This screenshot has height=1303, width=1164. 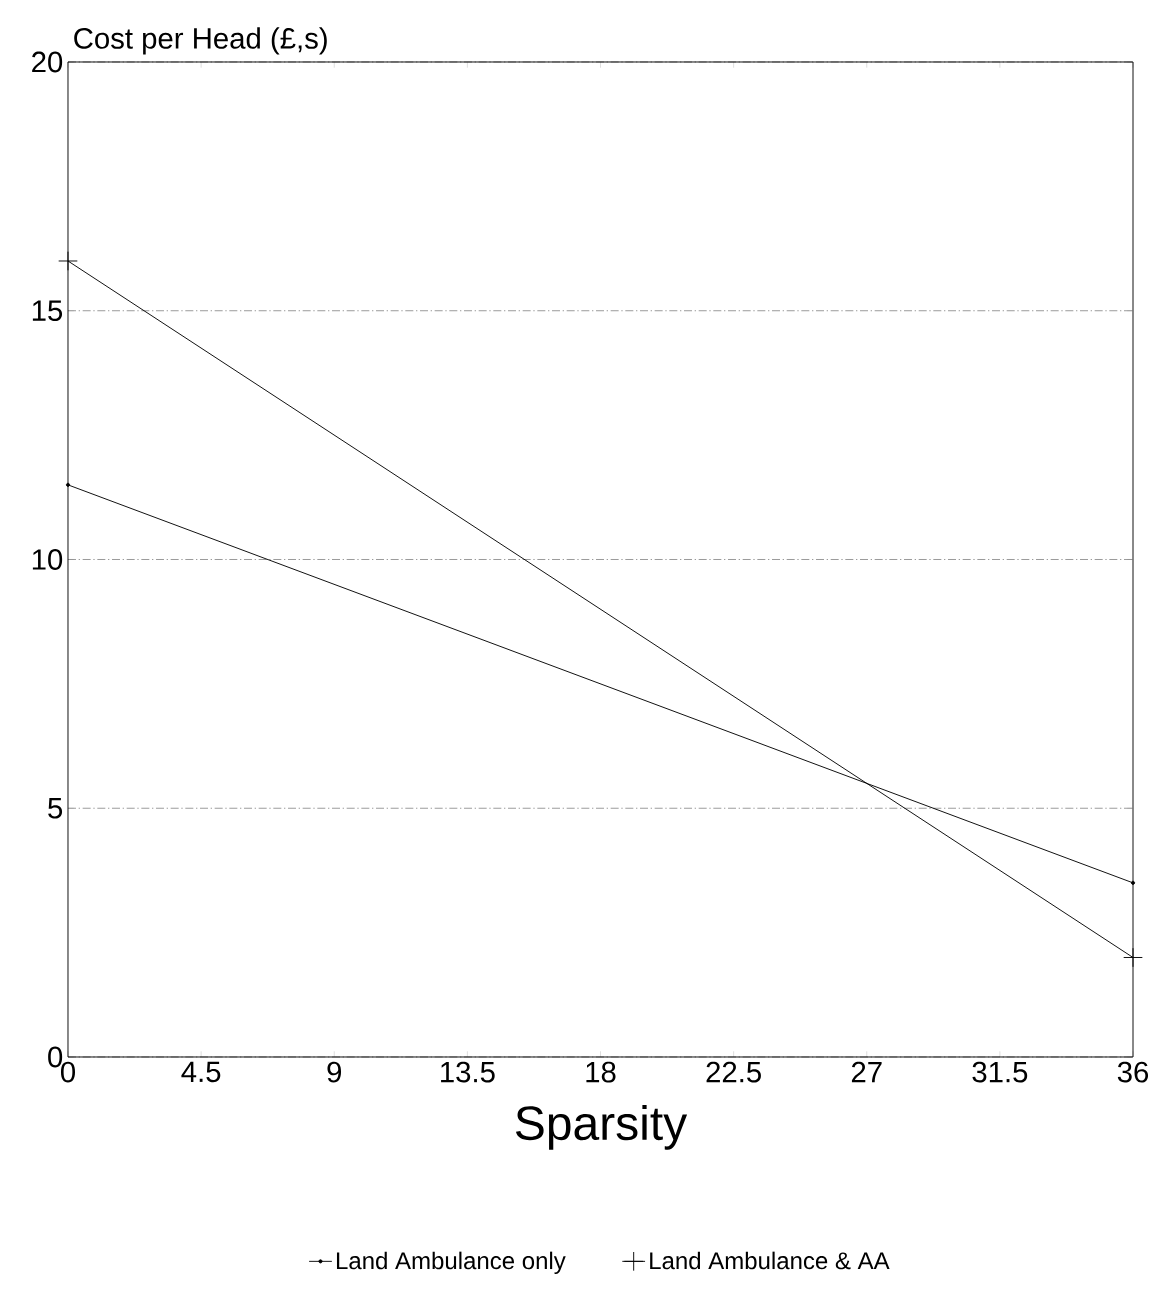 I want to click on y-tick-label: 15, so click(x=47, y=310).